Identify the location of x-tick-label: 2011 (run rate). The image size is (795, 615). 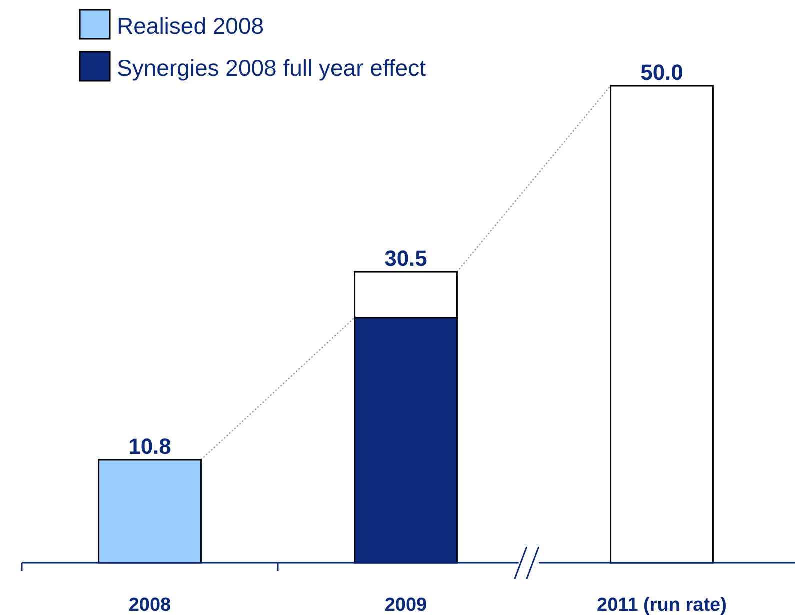
(662, 605).